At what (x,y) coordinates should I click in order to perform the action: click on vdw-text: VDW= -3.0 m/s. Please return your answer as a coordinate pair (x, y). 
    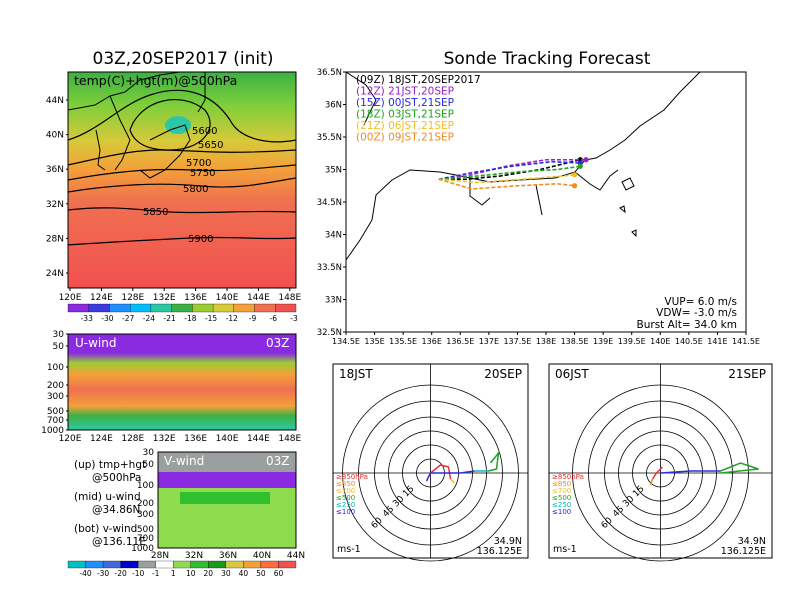
    Looking at the image, I should click on (696, 313).